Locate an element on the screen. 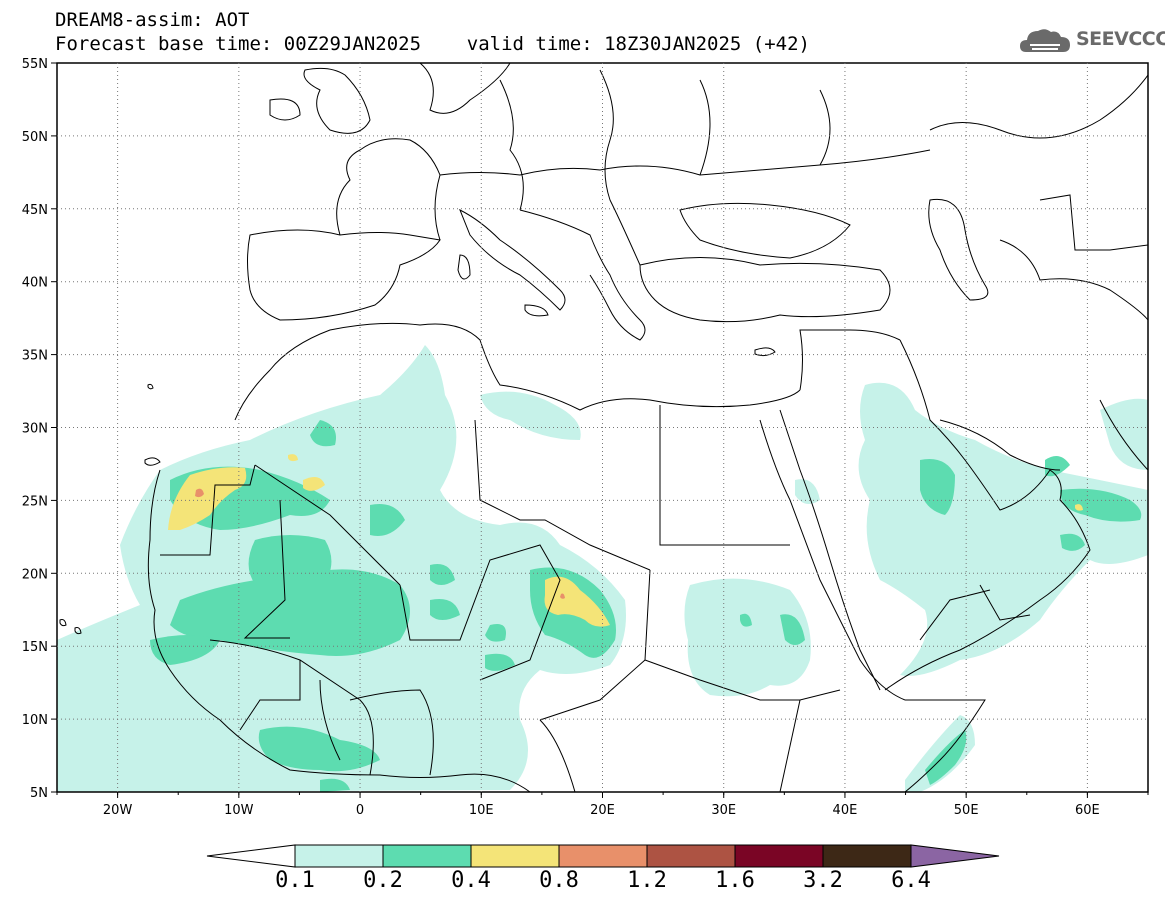 The width and height of the screenshot is (1165, 905). lat-tick-label: 50N is located at coordinates (35, 137).